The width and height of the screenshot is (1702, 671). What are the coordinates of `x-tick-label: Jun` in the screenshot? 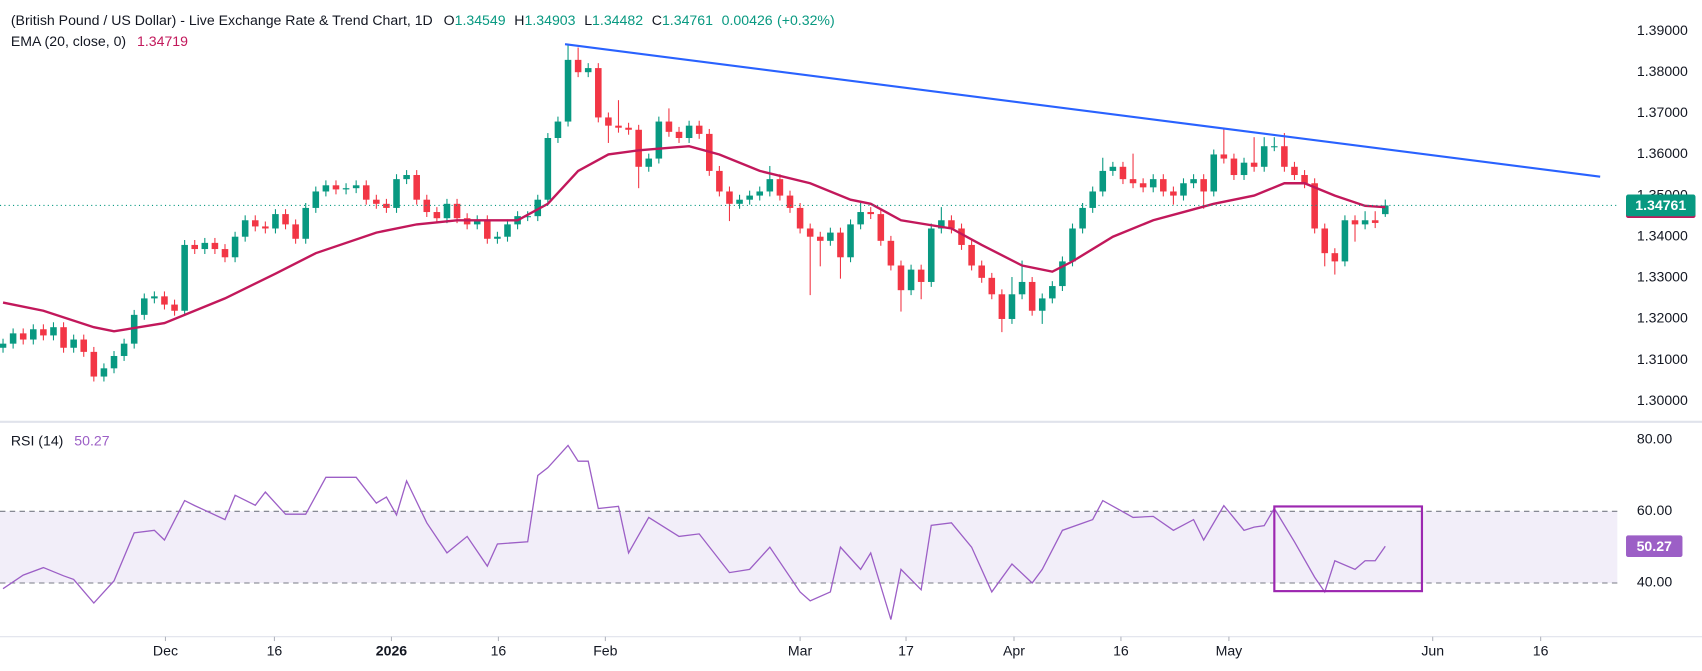 It's located at (1432, 651).